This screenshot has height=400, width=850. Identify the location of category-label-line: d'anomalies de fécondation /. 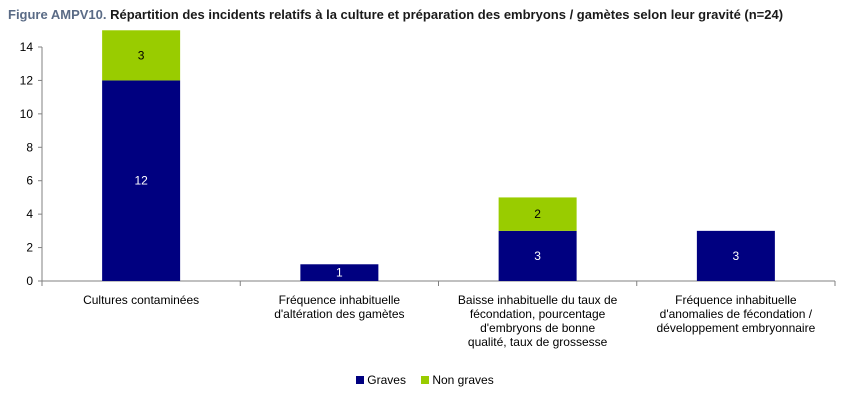
(736, 314).